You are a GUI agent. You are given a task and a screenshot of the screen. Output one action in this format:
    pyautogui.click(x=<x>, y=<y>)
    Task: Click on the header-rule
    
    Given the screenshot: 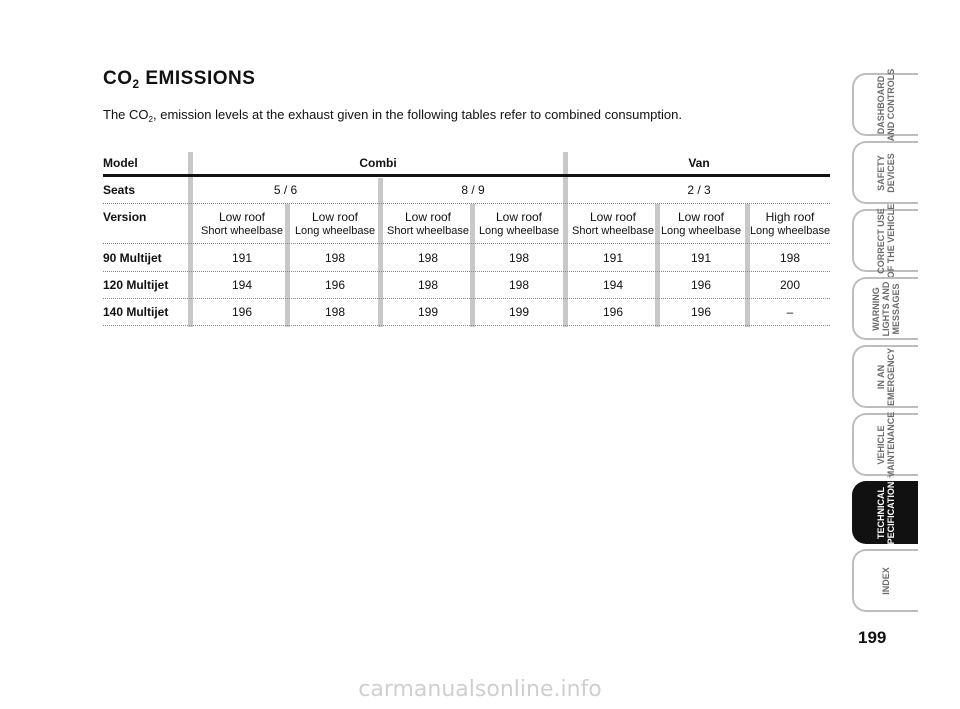 What is the action you would take?
    pyautogui.click(x=466, y=175)
    